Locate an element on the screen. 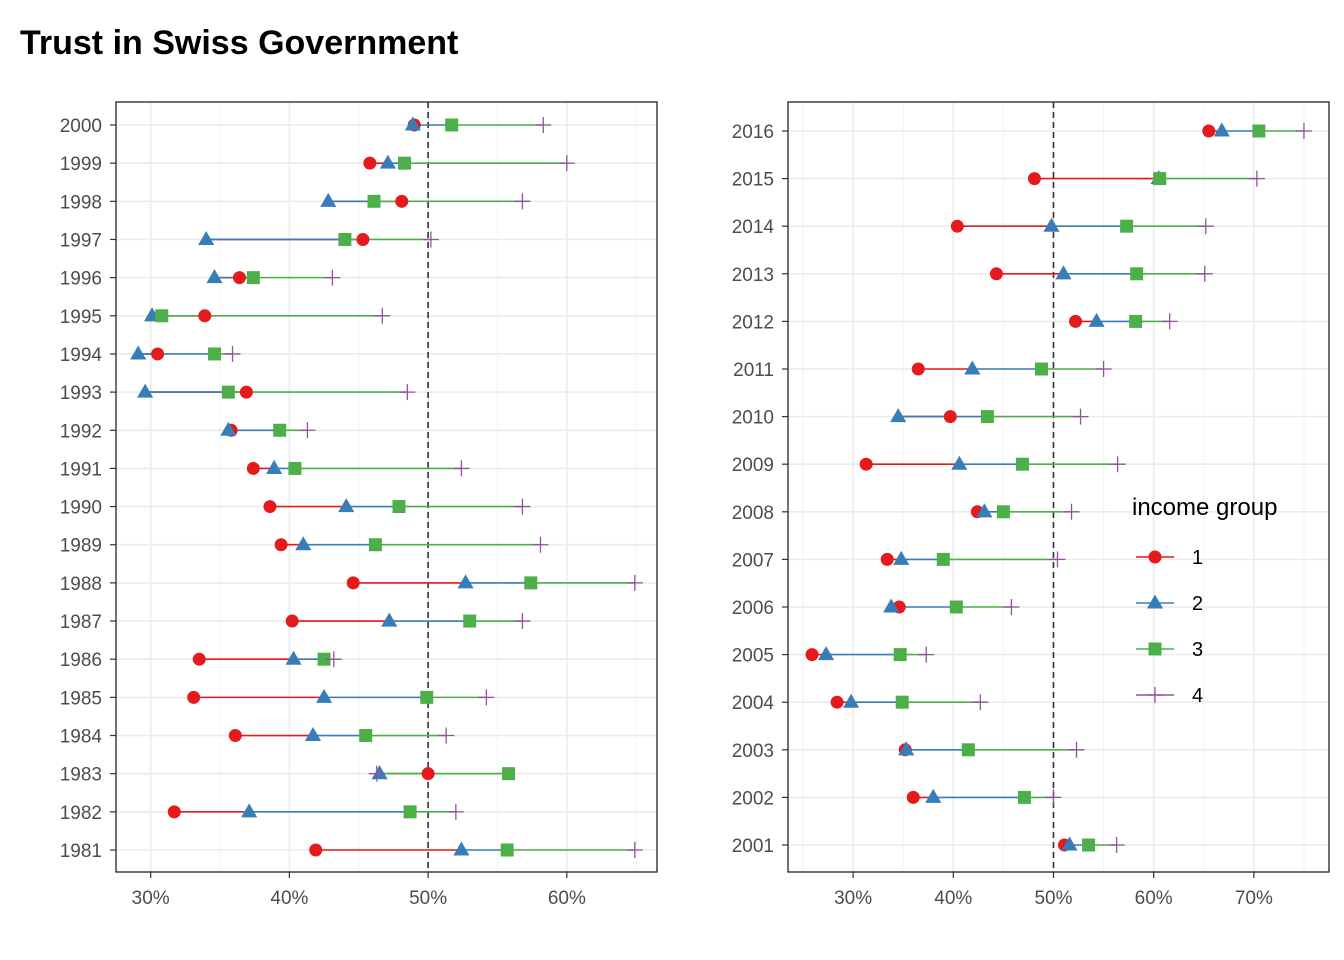 Image resolution: width=1344 pixels, height=960 pixels. y-tick-label: 1991 is located at coordinates (81, 469).